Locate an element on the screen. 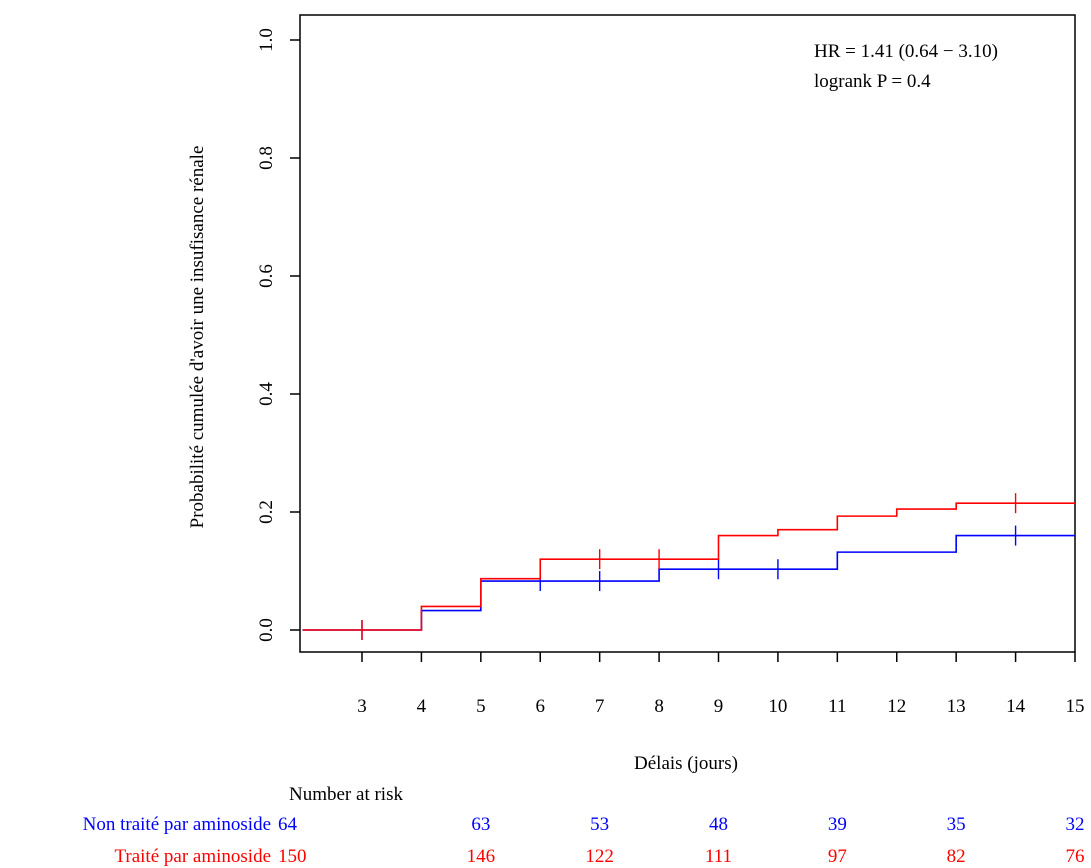 This screenshot has height=868, width=1091. x-tick-label: 4 is located at coordinates (422, 706).